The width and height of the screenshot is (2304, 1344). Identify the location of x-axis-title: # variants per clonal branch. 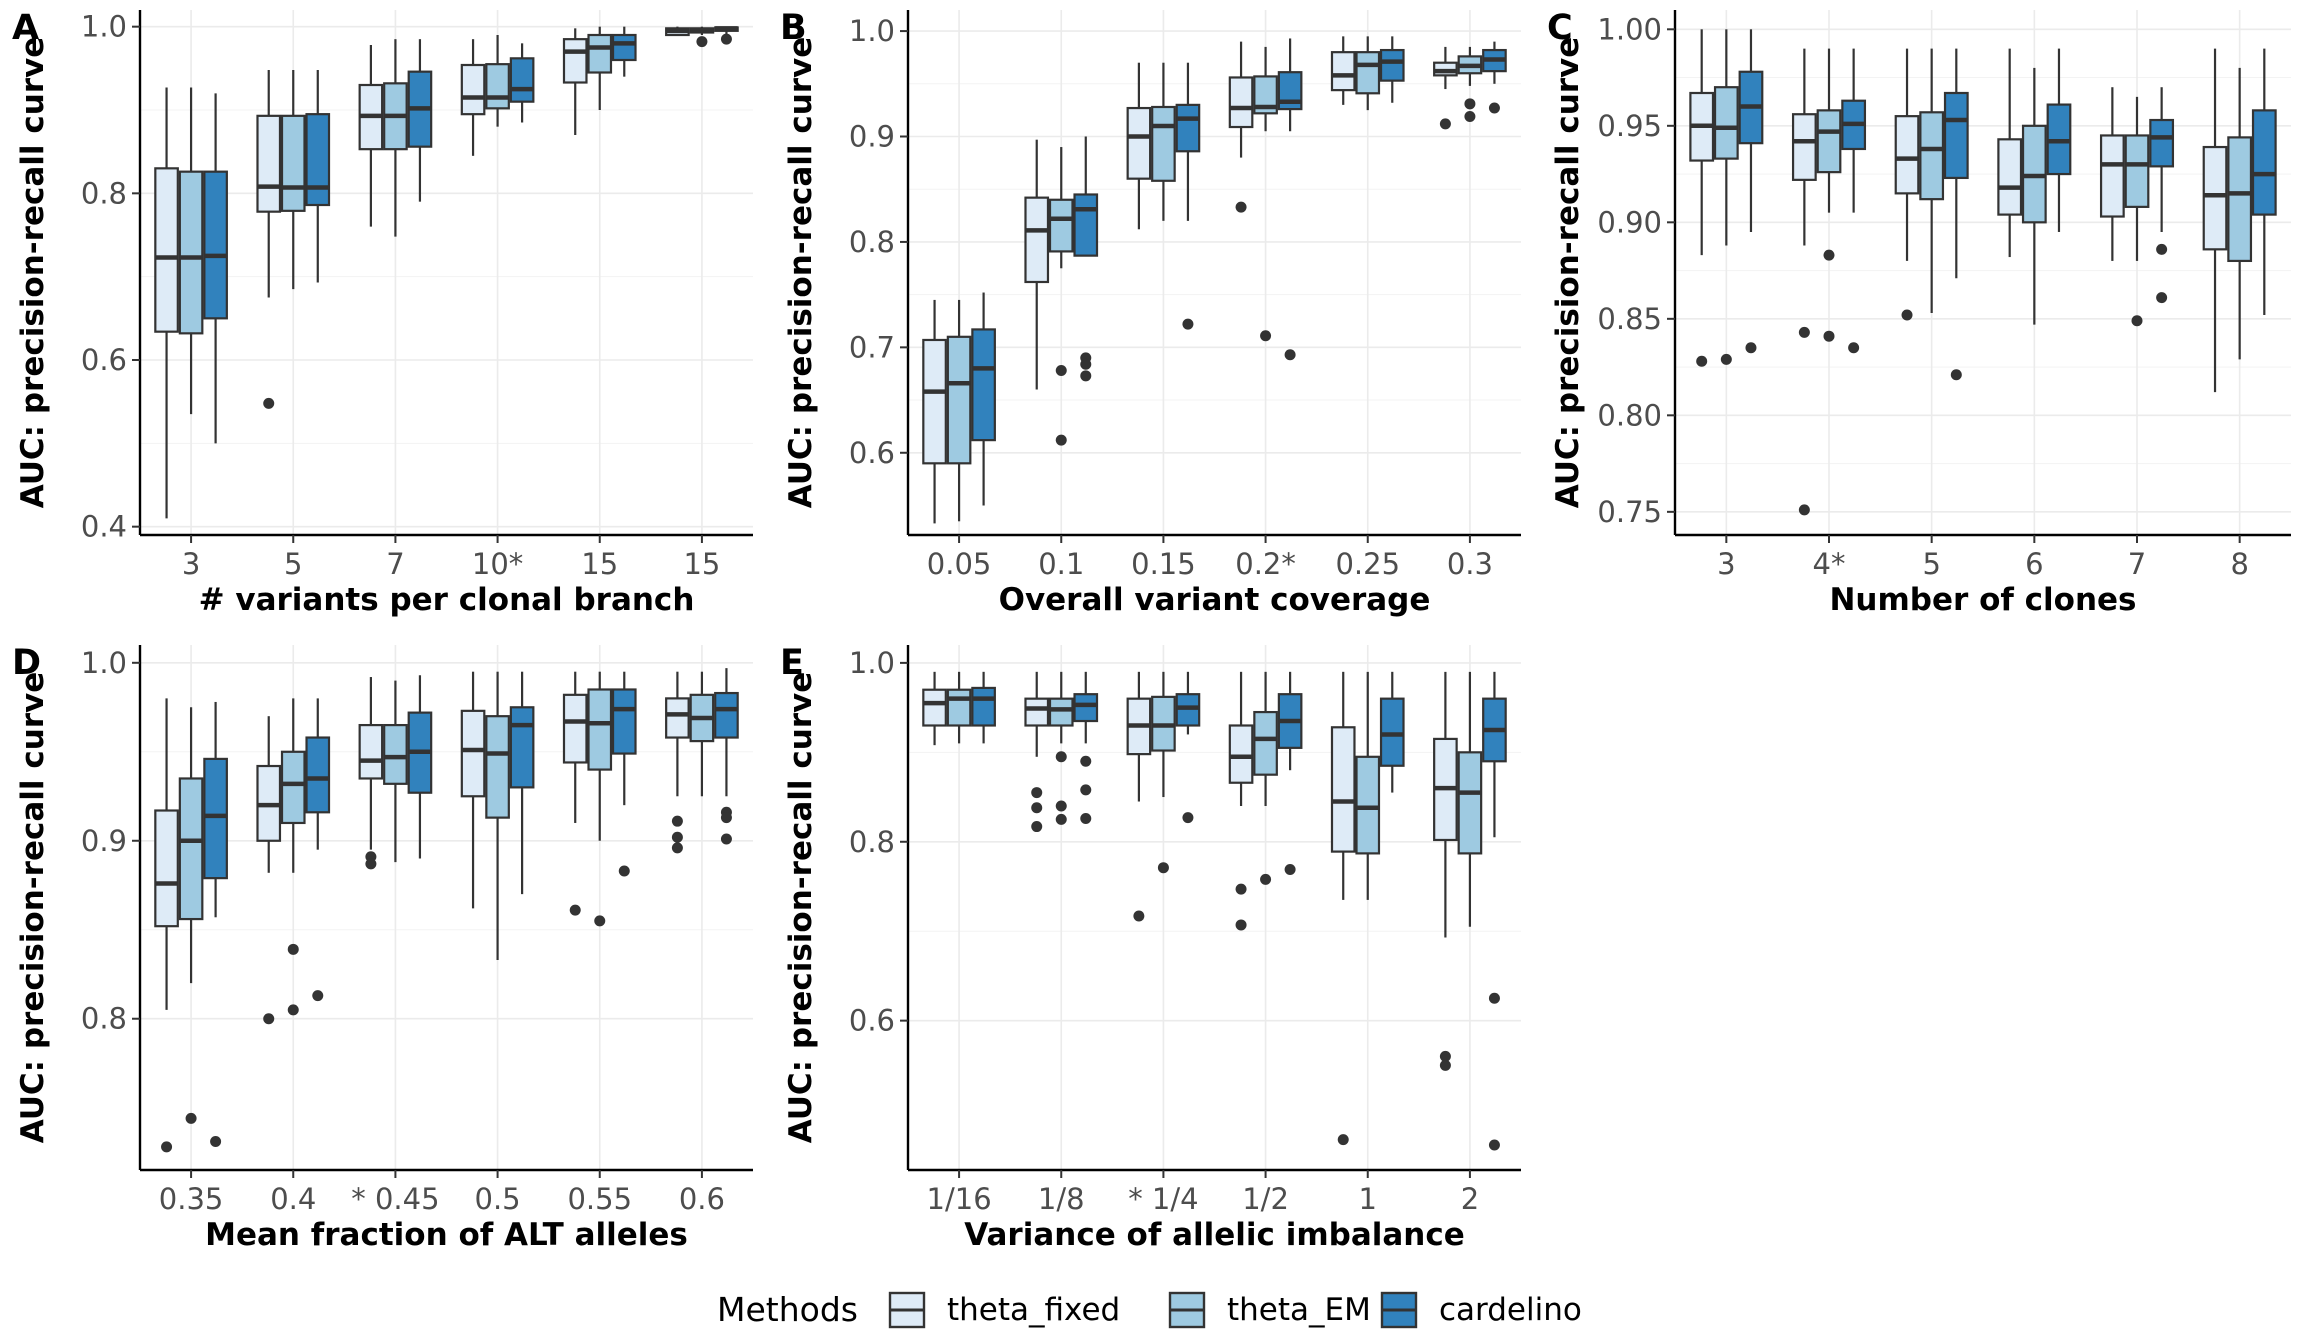
(447, 600).